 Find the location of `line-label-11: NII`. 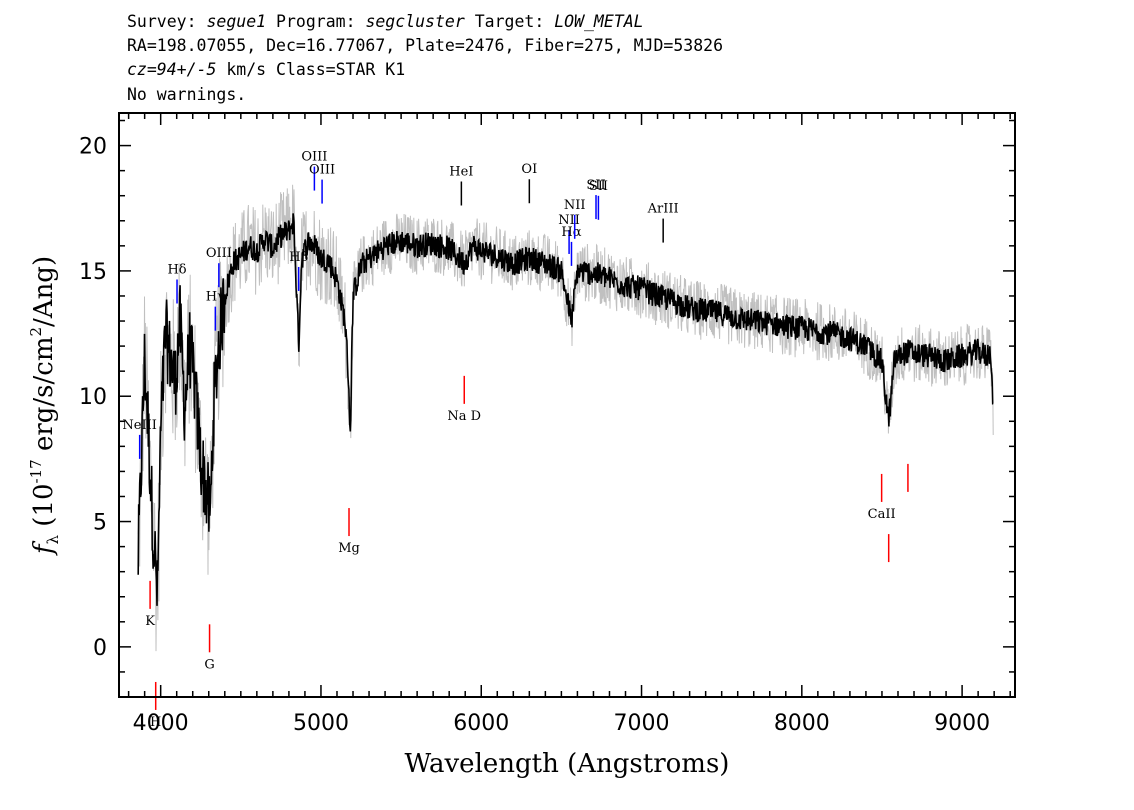

line-label-11: NII is located at coordinates (575, 205).